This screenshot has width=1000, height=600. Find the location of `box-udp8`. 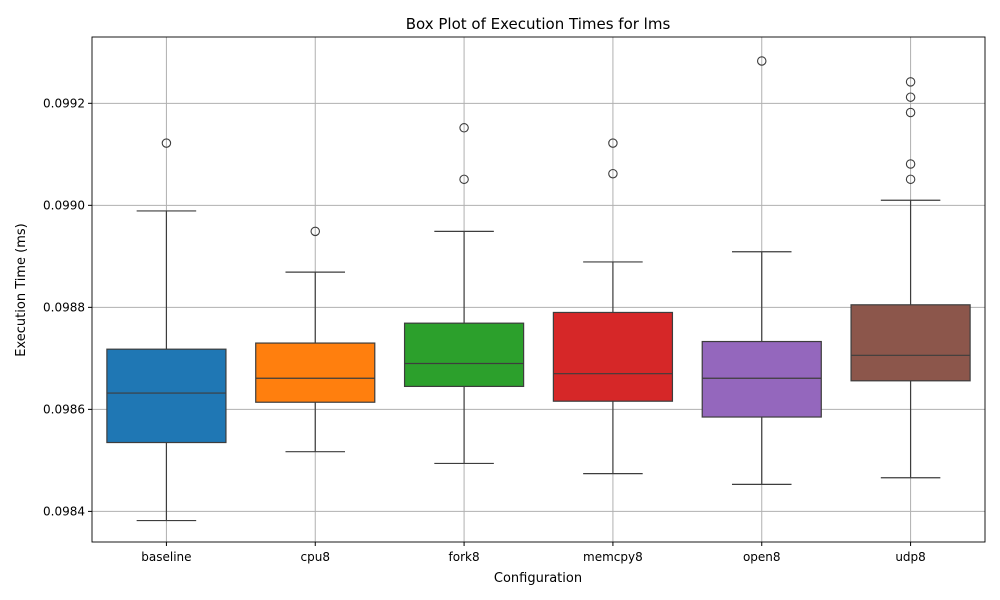

box-udp8 is located at coordinates (910, 278).